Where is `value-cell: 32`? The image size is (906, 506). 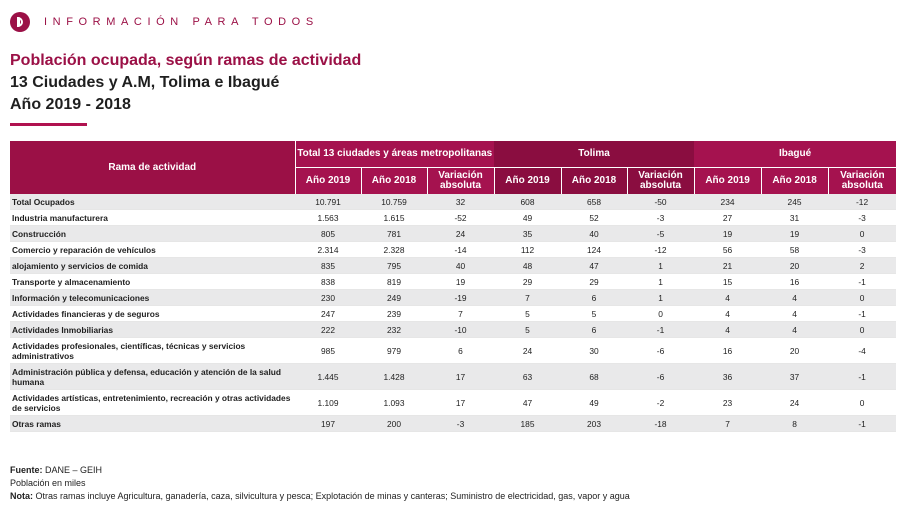
value-cell: 32 is located at coordinates (461, 202).